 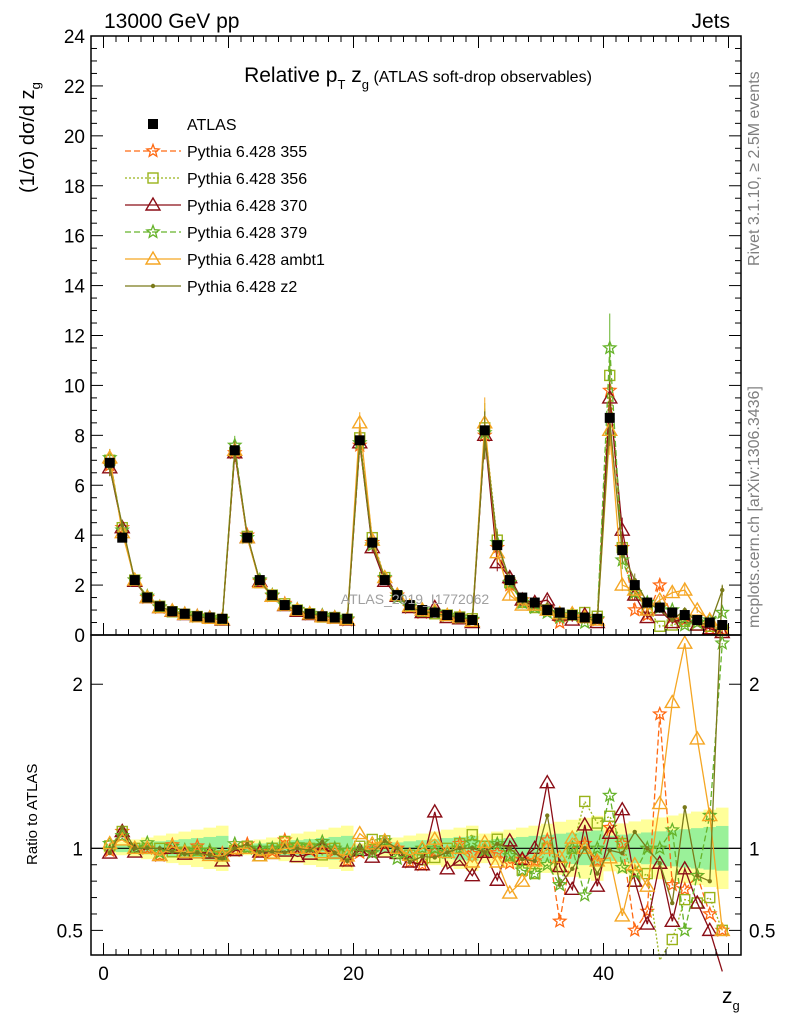 What do you see at coordinates (603, 974) in the screenshot?
I see `x-tick-label: 40` at bounding box center [603, 974].